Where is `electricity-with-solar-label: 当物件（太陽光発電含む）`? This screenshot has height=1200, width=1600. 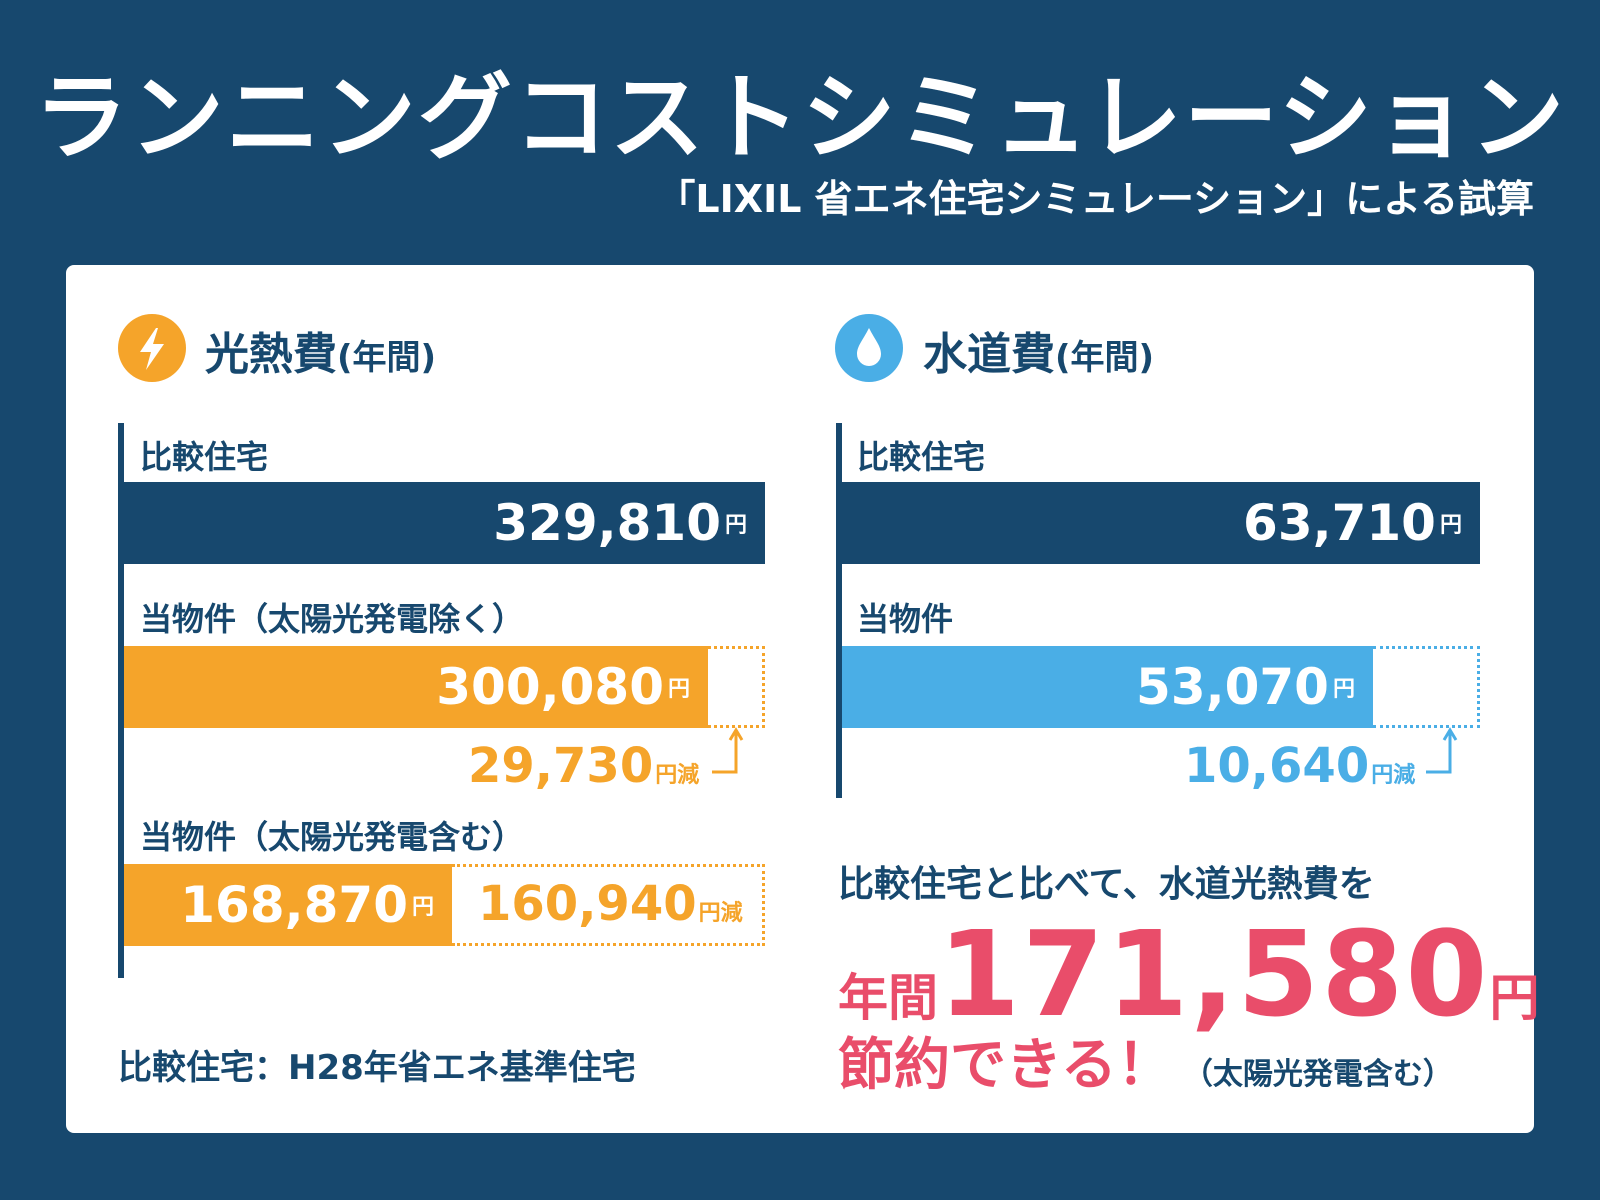
electricity-with-solar-label: 当物件（太陽光発電含む） is located at coordinates (332, 837).